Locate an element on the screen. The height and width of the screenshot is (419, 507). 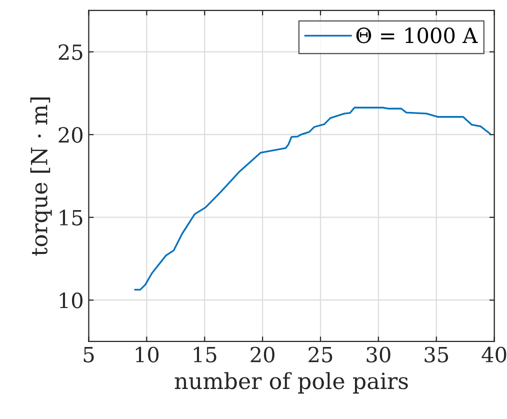
x-tick-label: 25 is located at coordinates (320, 354).